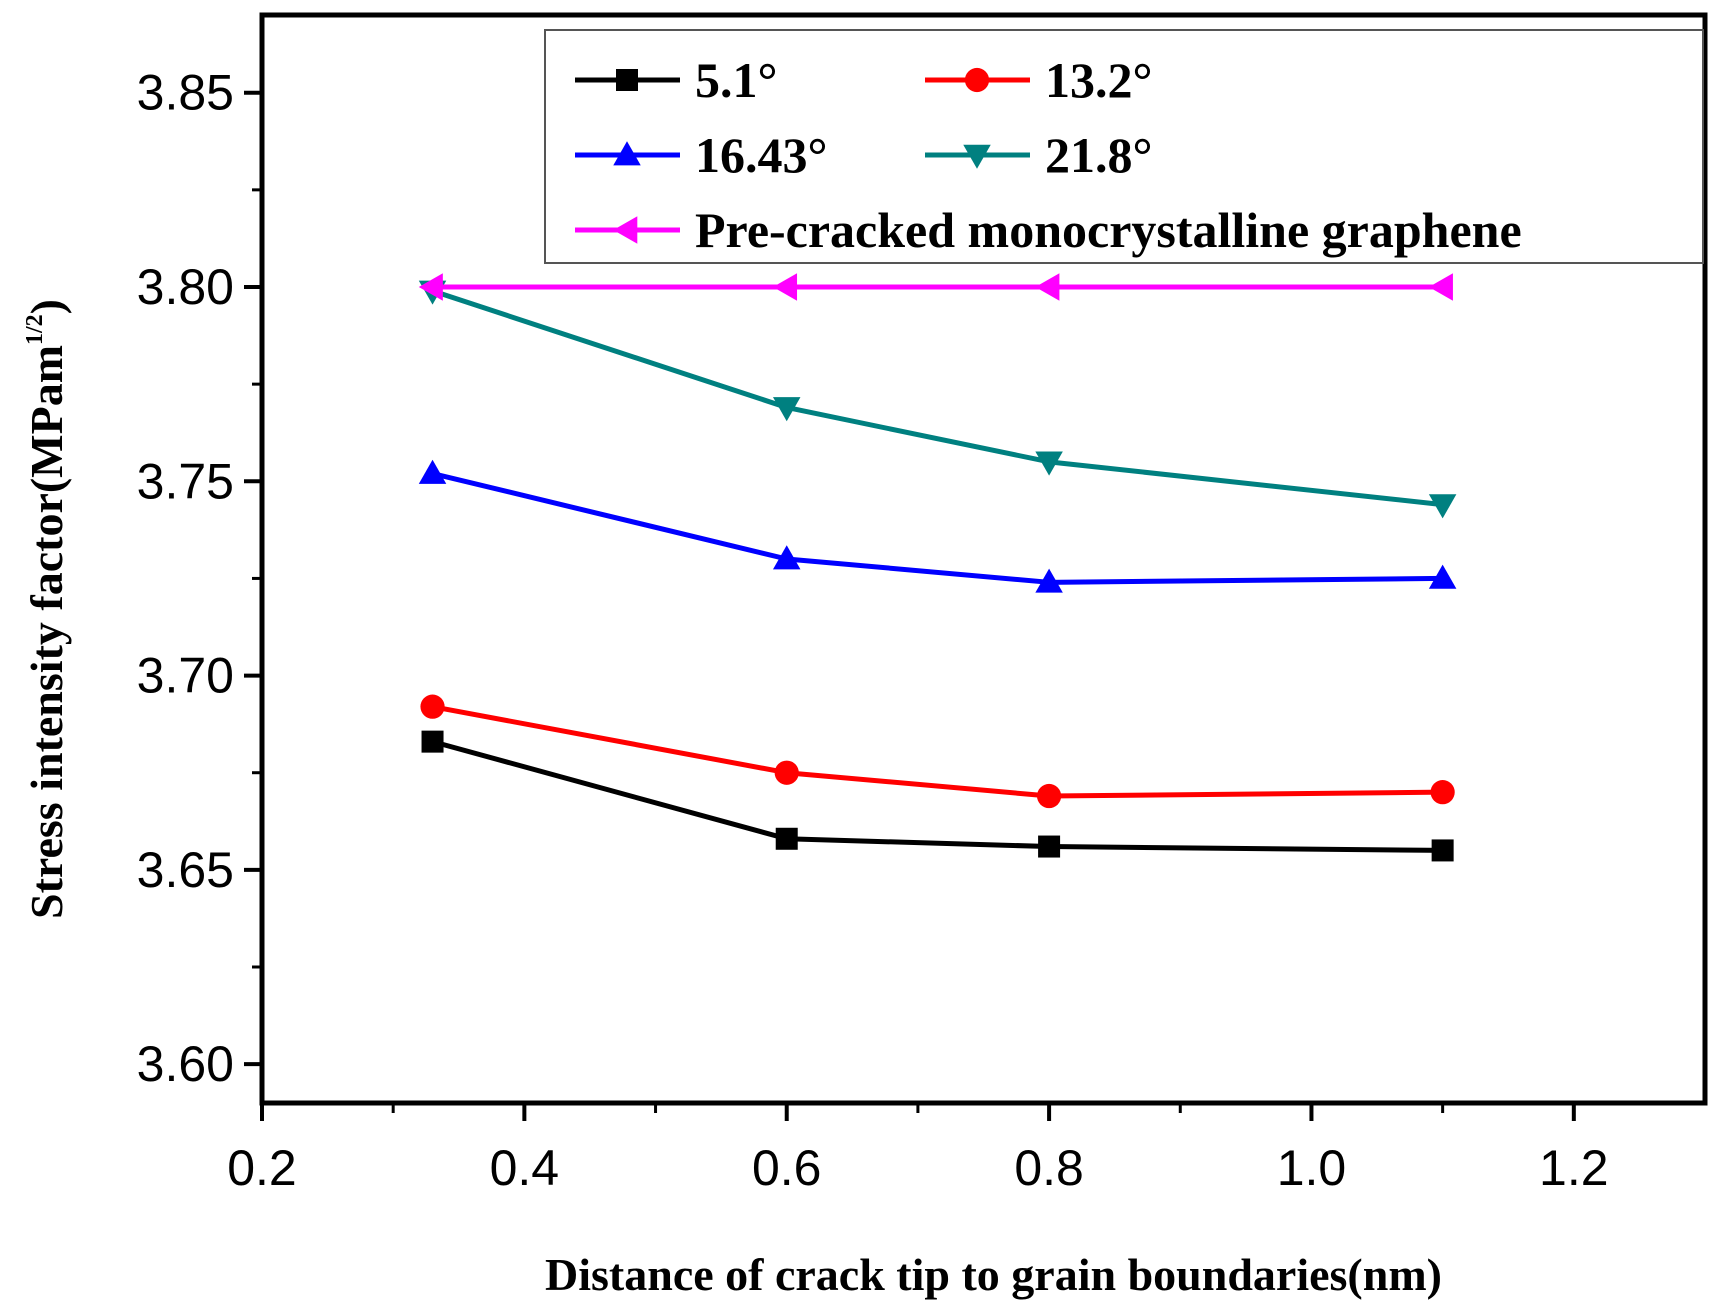  I want to click on legend-label: 5.1°, so click(736, 80).